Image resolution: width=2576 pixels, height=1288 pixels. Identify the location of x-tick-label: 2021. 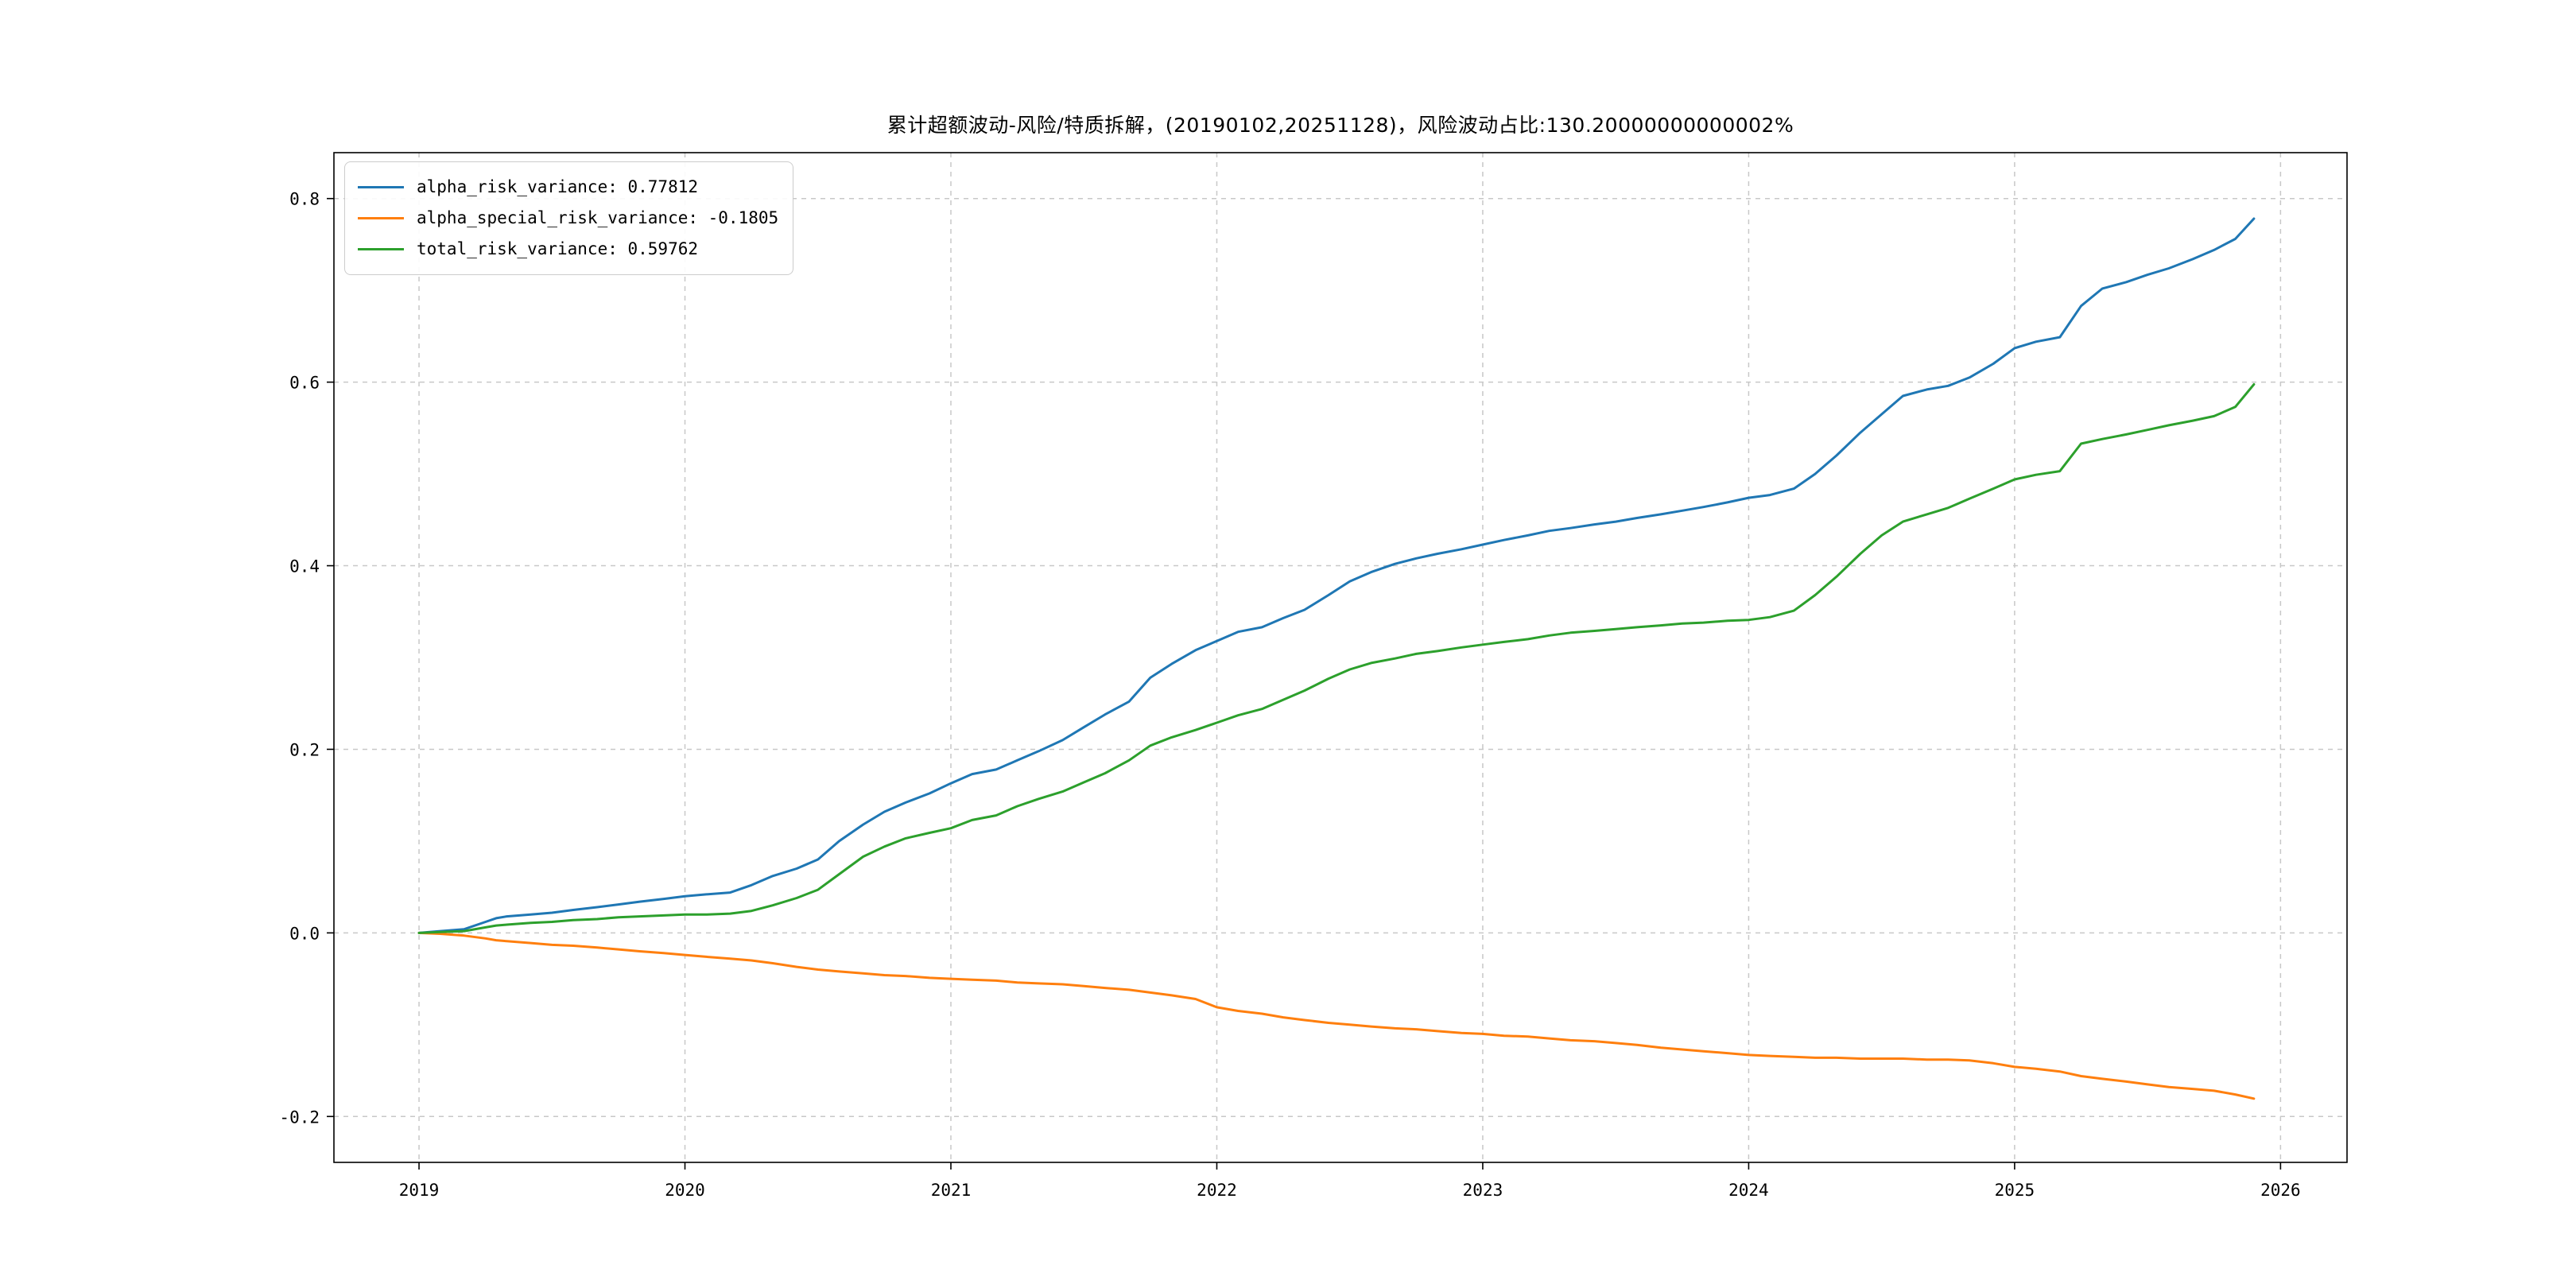
(952, 1190).